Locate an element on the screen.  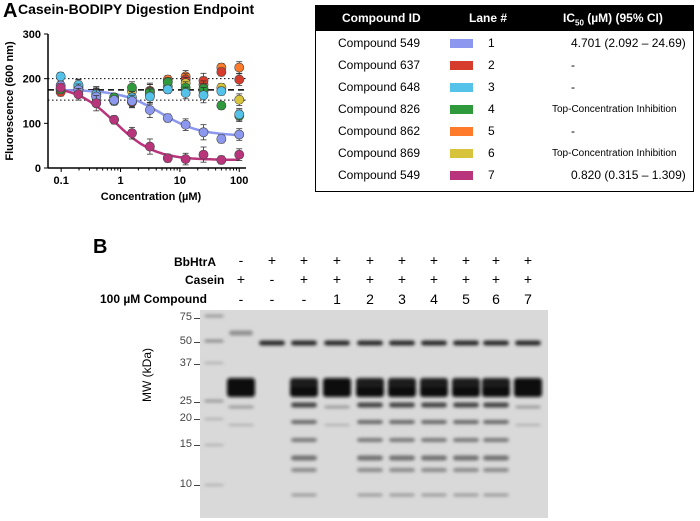
y-tick-label: 200 is located at coordinates (32, 80).